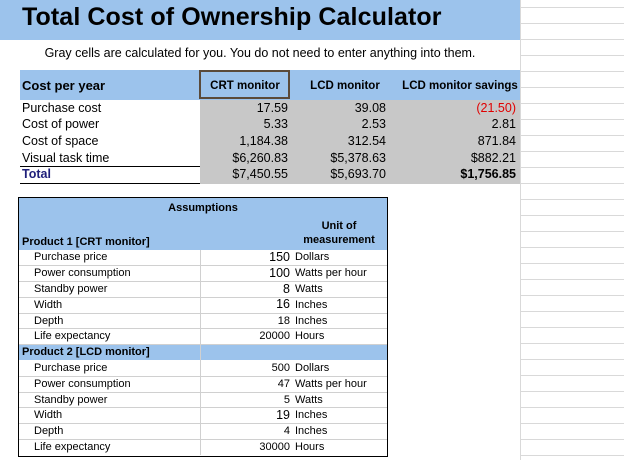 The image size is (624, 460). Describe the element at coordinates (312, 368) in the screenshot. I see `p2-purchase-price-unit: Dollars` at that location.